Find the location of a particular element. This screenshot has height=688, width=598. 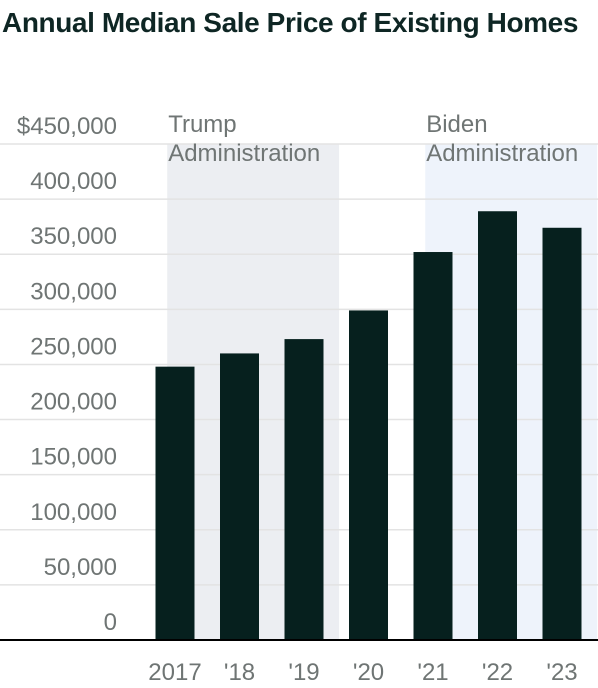

annotation-line1: Biden is located at coordinates (456, 124).